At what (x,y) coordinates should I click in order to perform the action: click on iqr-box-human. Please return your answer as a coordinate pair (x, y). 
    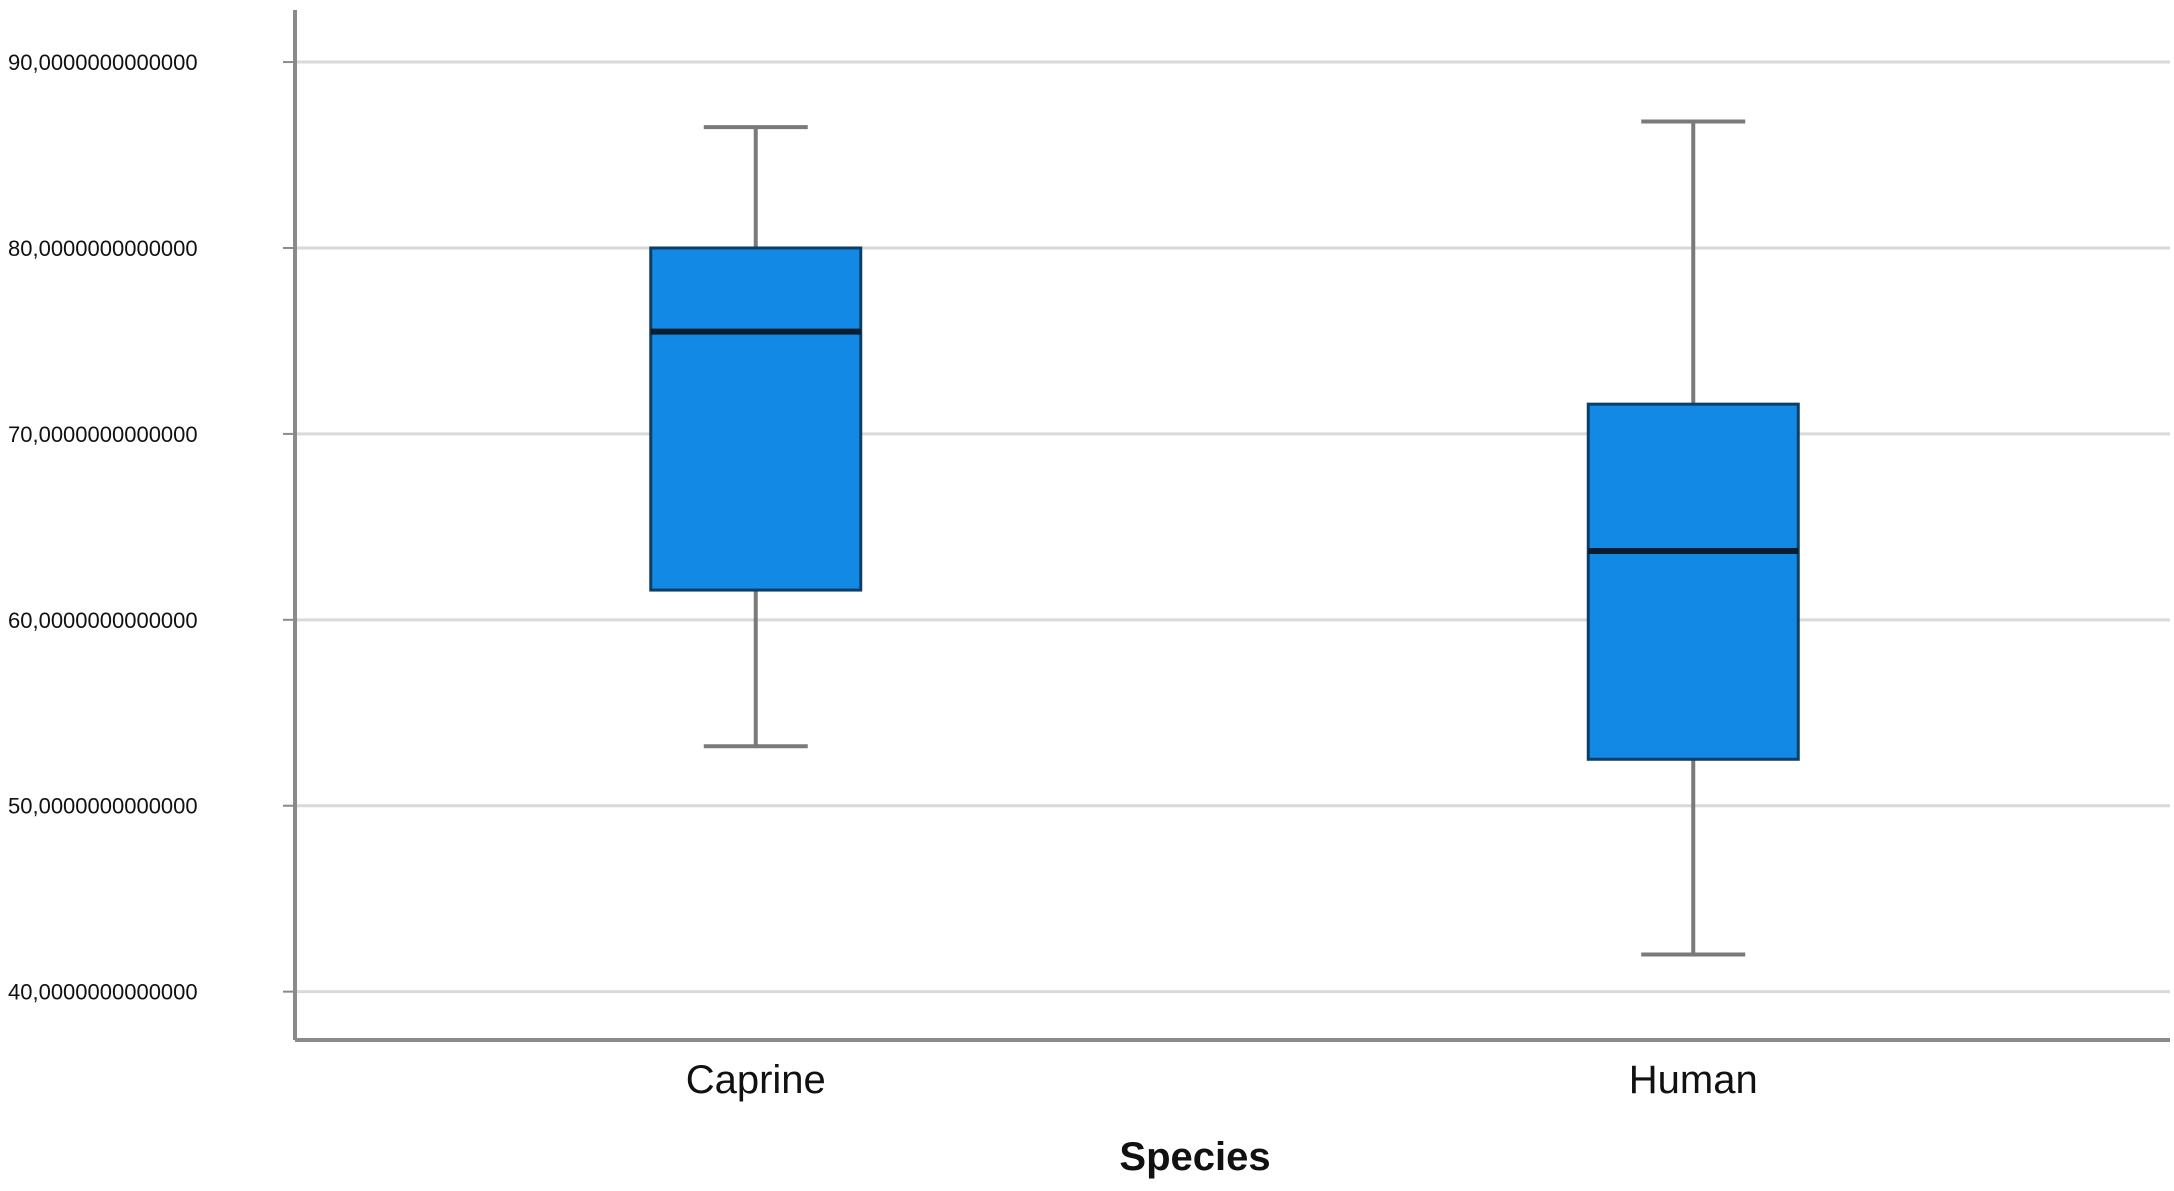
    Looking at the image, I should click on (1693, 581).